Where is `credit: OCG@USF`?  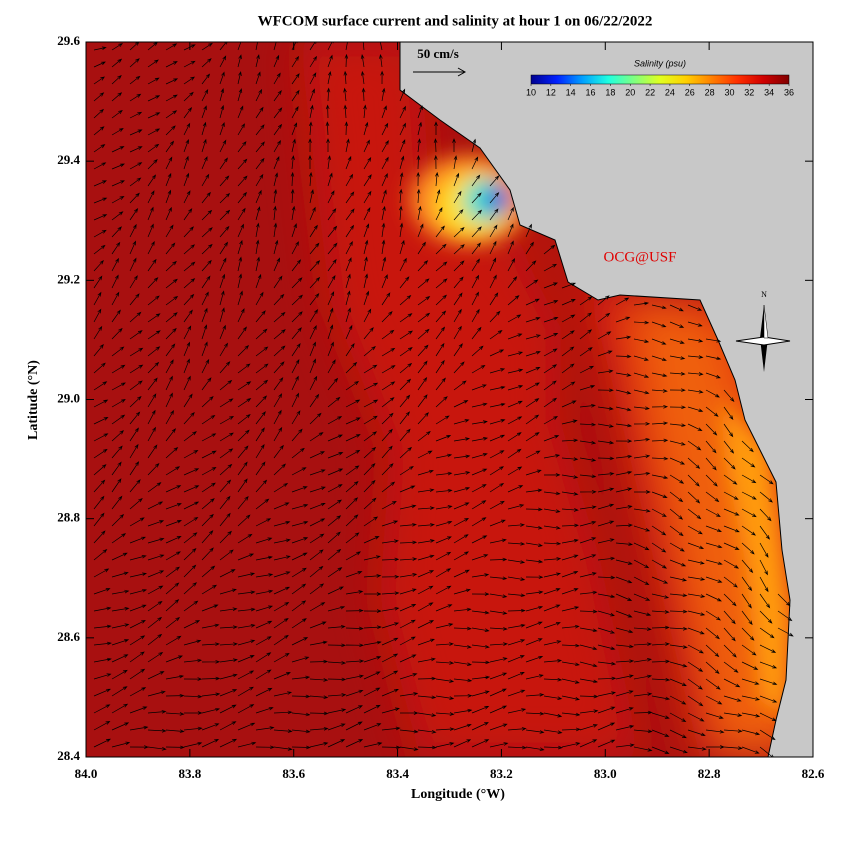
credit: OCG@USF is located at coordinates (639, 257).